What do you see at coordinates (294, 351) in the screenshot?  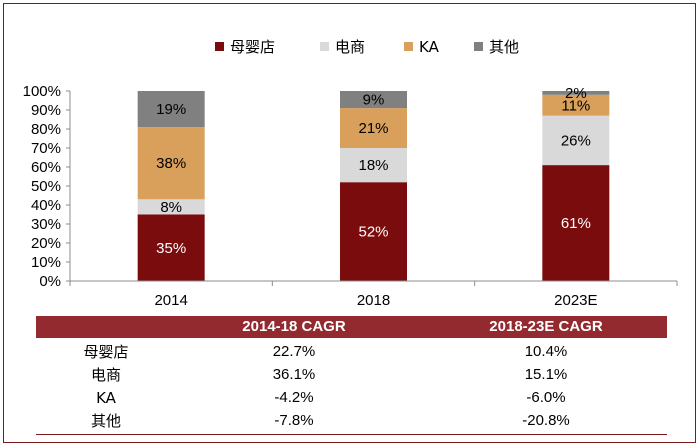 I see `cagr-value-2014-18: 22.7%` at bounding box center [294, 351].